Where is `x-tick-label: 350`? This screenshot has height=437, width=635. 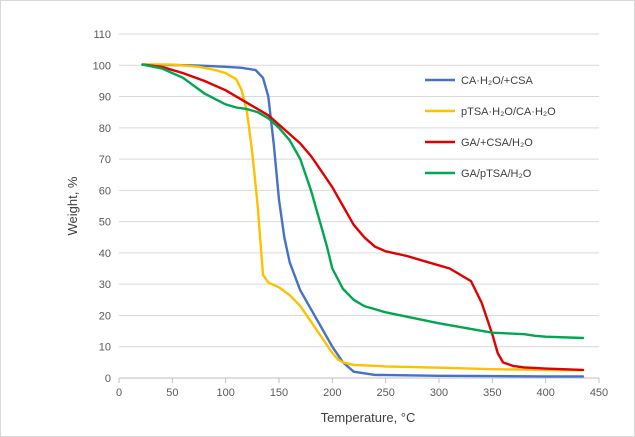 x-tick-label: 350 is located at coordinates (492, 393).